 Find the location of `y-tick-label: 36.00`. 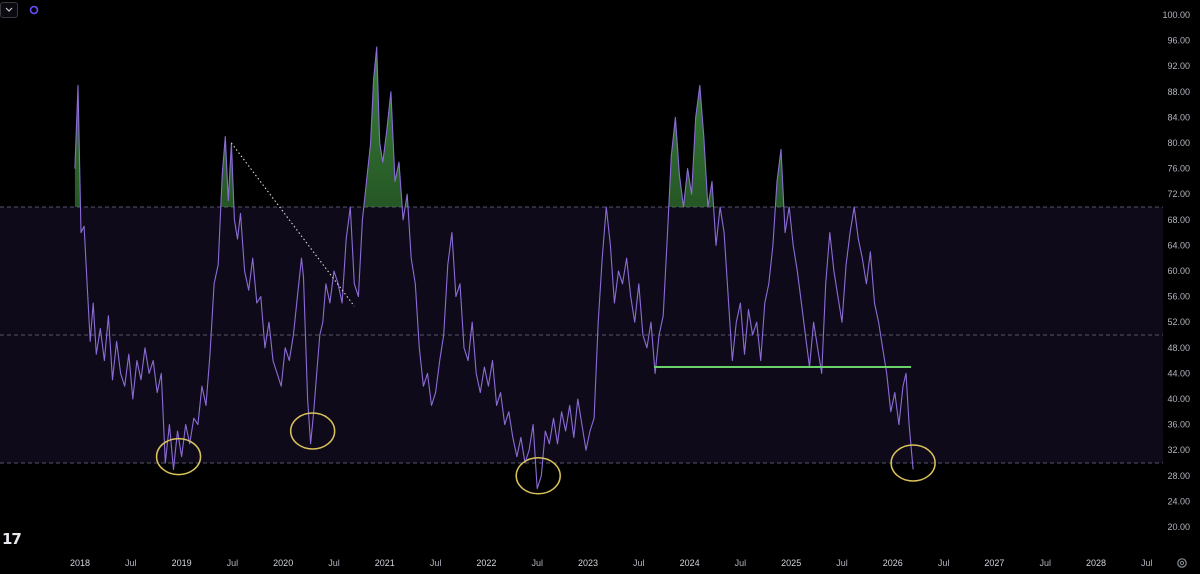

y-tick-label: 36.00 is located at coordinates (1178, 425).